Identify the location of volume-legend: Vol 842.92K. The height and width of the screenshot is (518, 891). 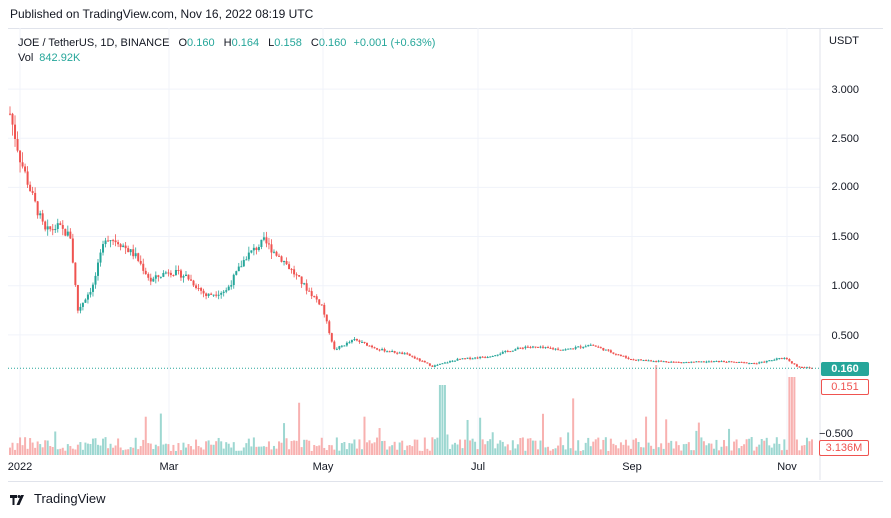
(49, 58).